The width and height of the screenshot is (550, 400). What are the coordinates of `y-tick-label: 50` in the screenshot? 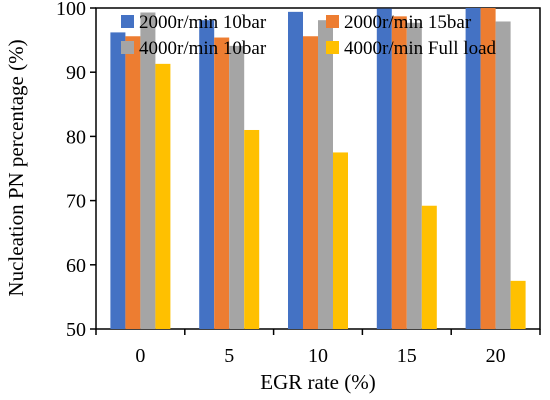 It's located at (76, 330).